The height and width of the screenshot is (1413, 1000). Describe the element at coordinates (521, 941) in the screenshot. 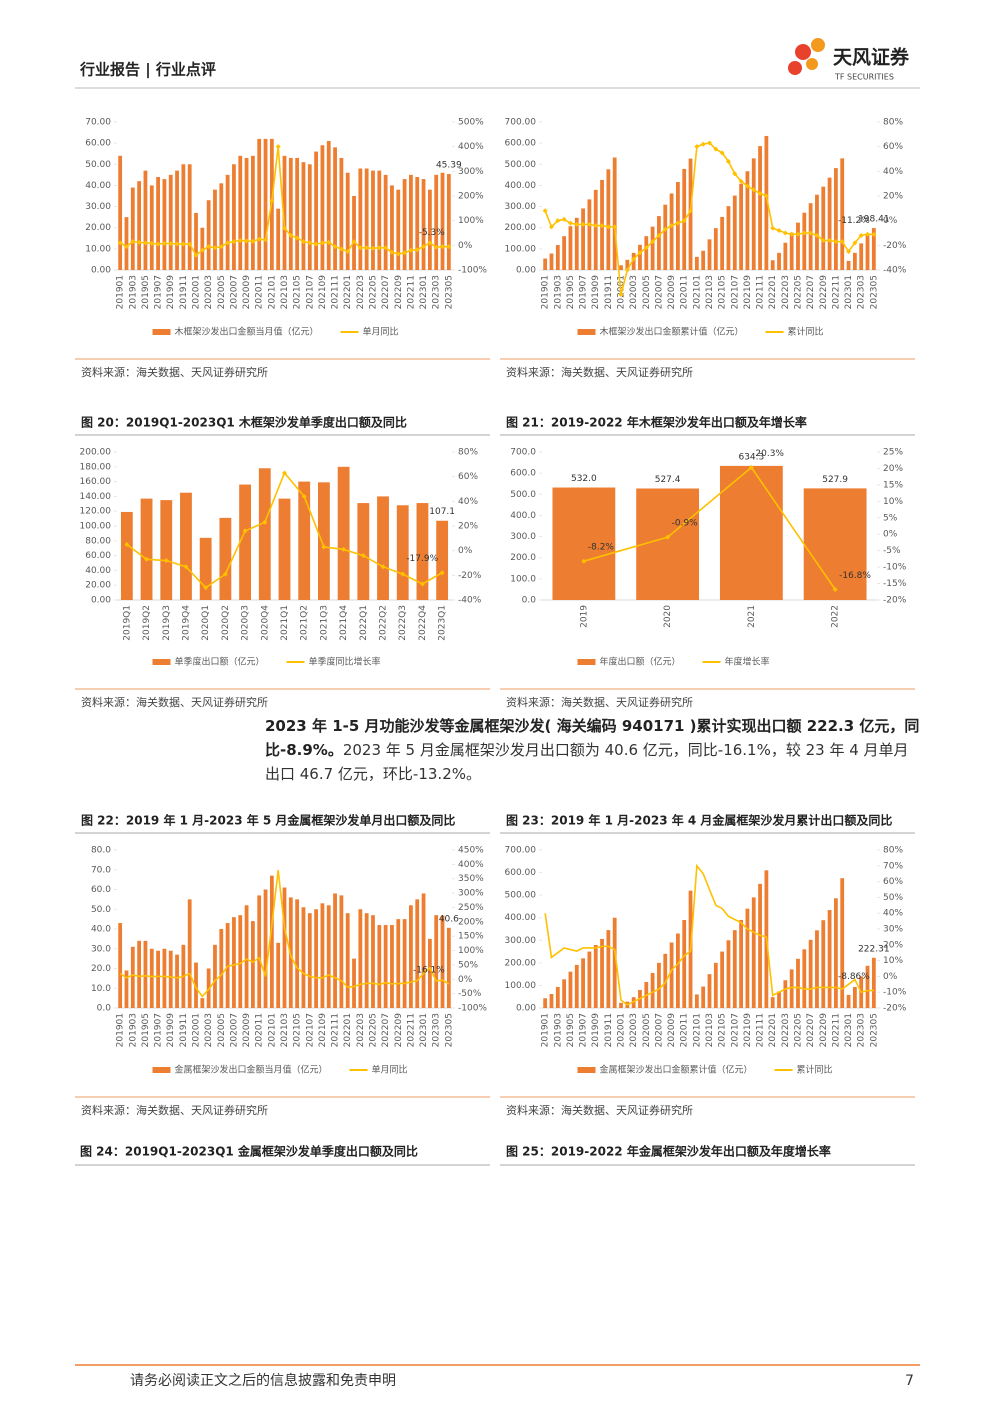

I see `y-tick-label: 300.00` at that location.